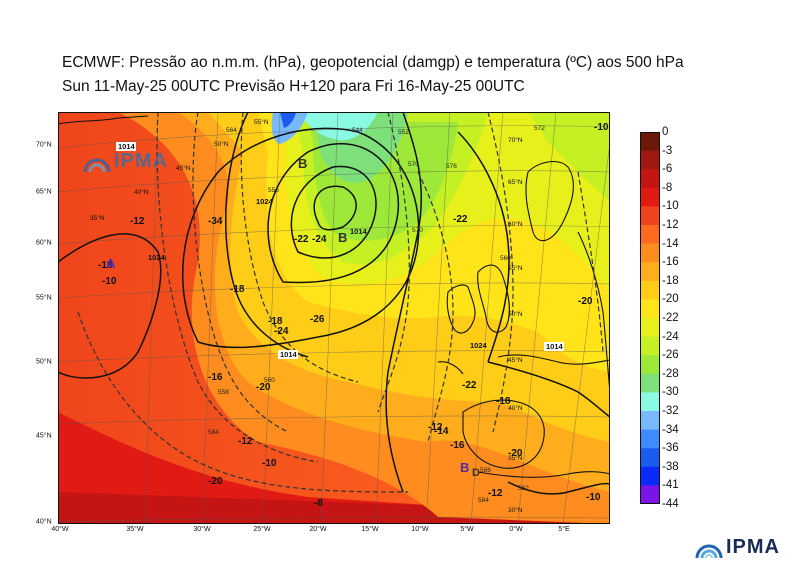  Describe the element at coordinates (585, 301) in the screenshot. I see `temp-label-22: -20` at that location.